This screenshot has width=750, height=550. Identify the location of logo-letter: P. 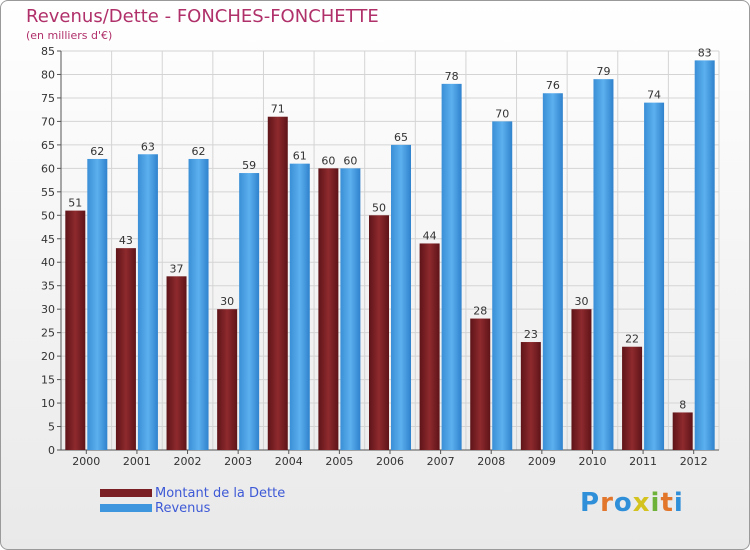
(590, 503).